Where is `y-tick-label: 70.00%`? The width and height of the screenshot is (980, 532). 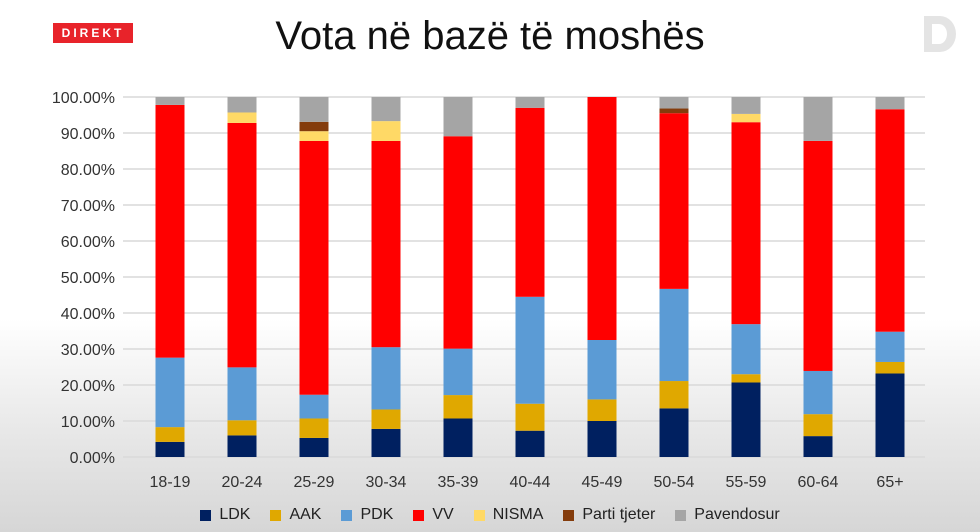
y-tick-label: 70.00% is located at coordinates (88, 206).